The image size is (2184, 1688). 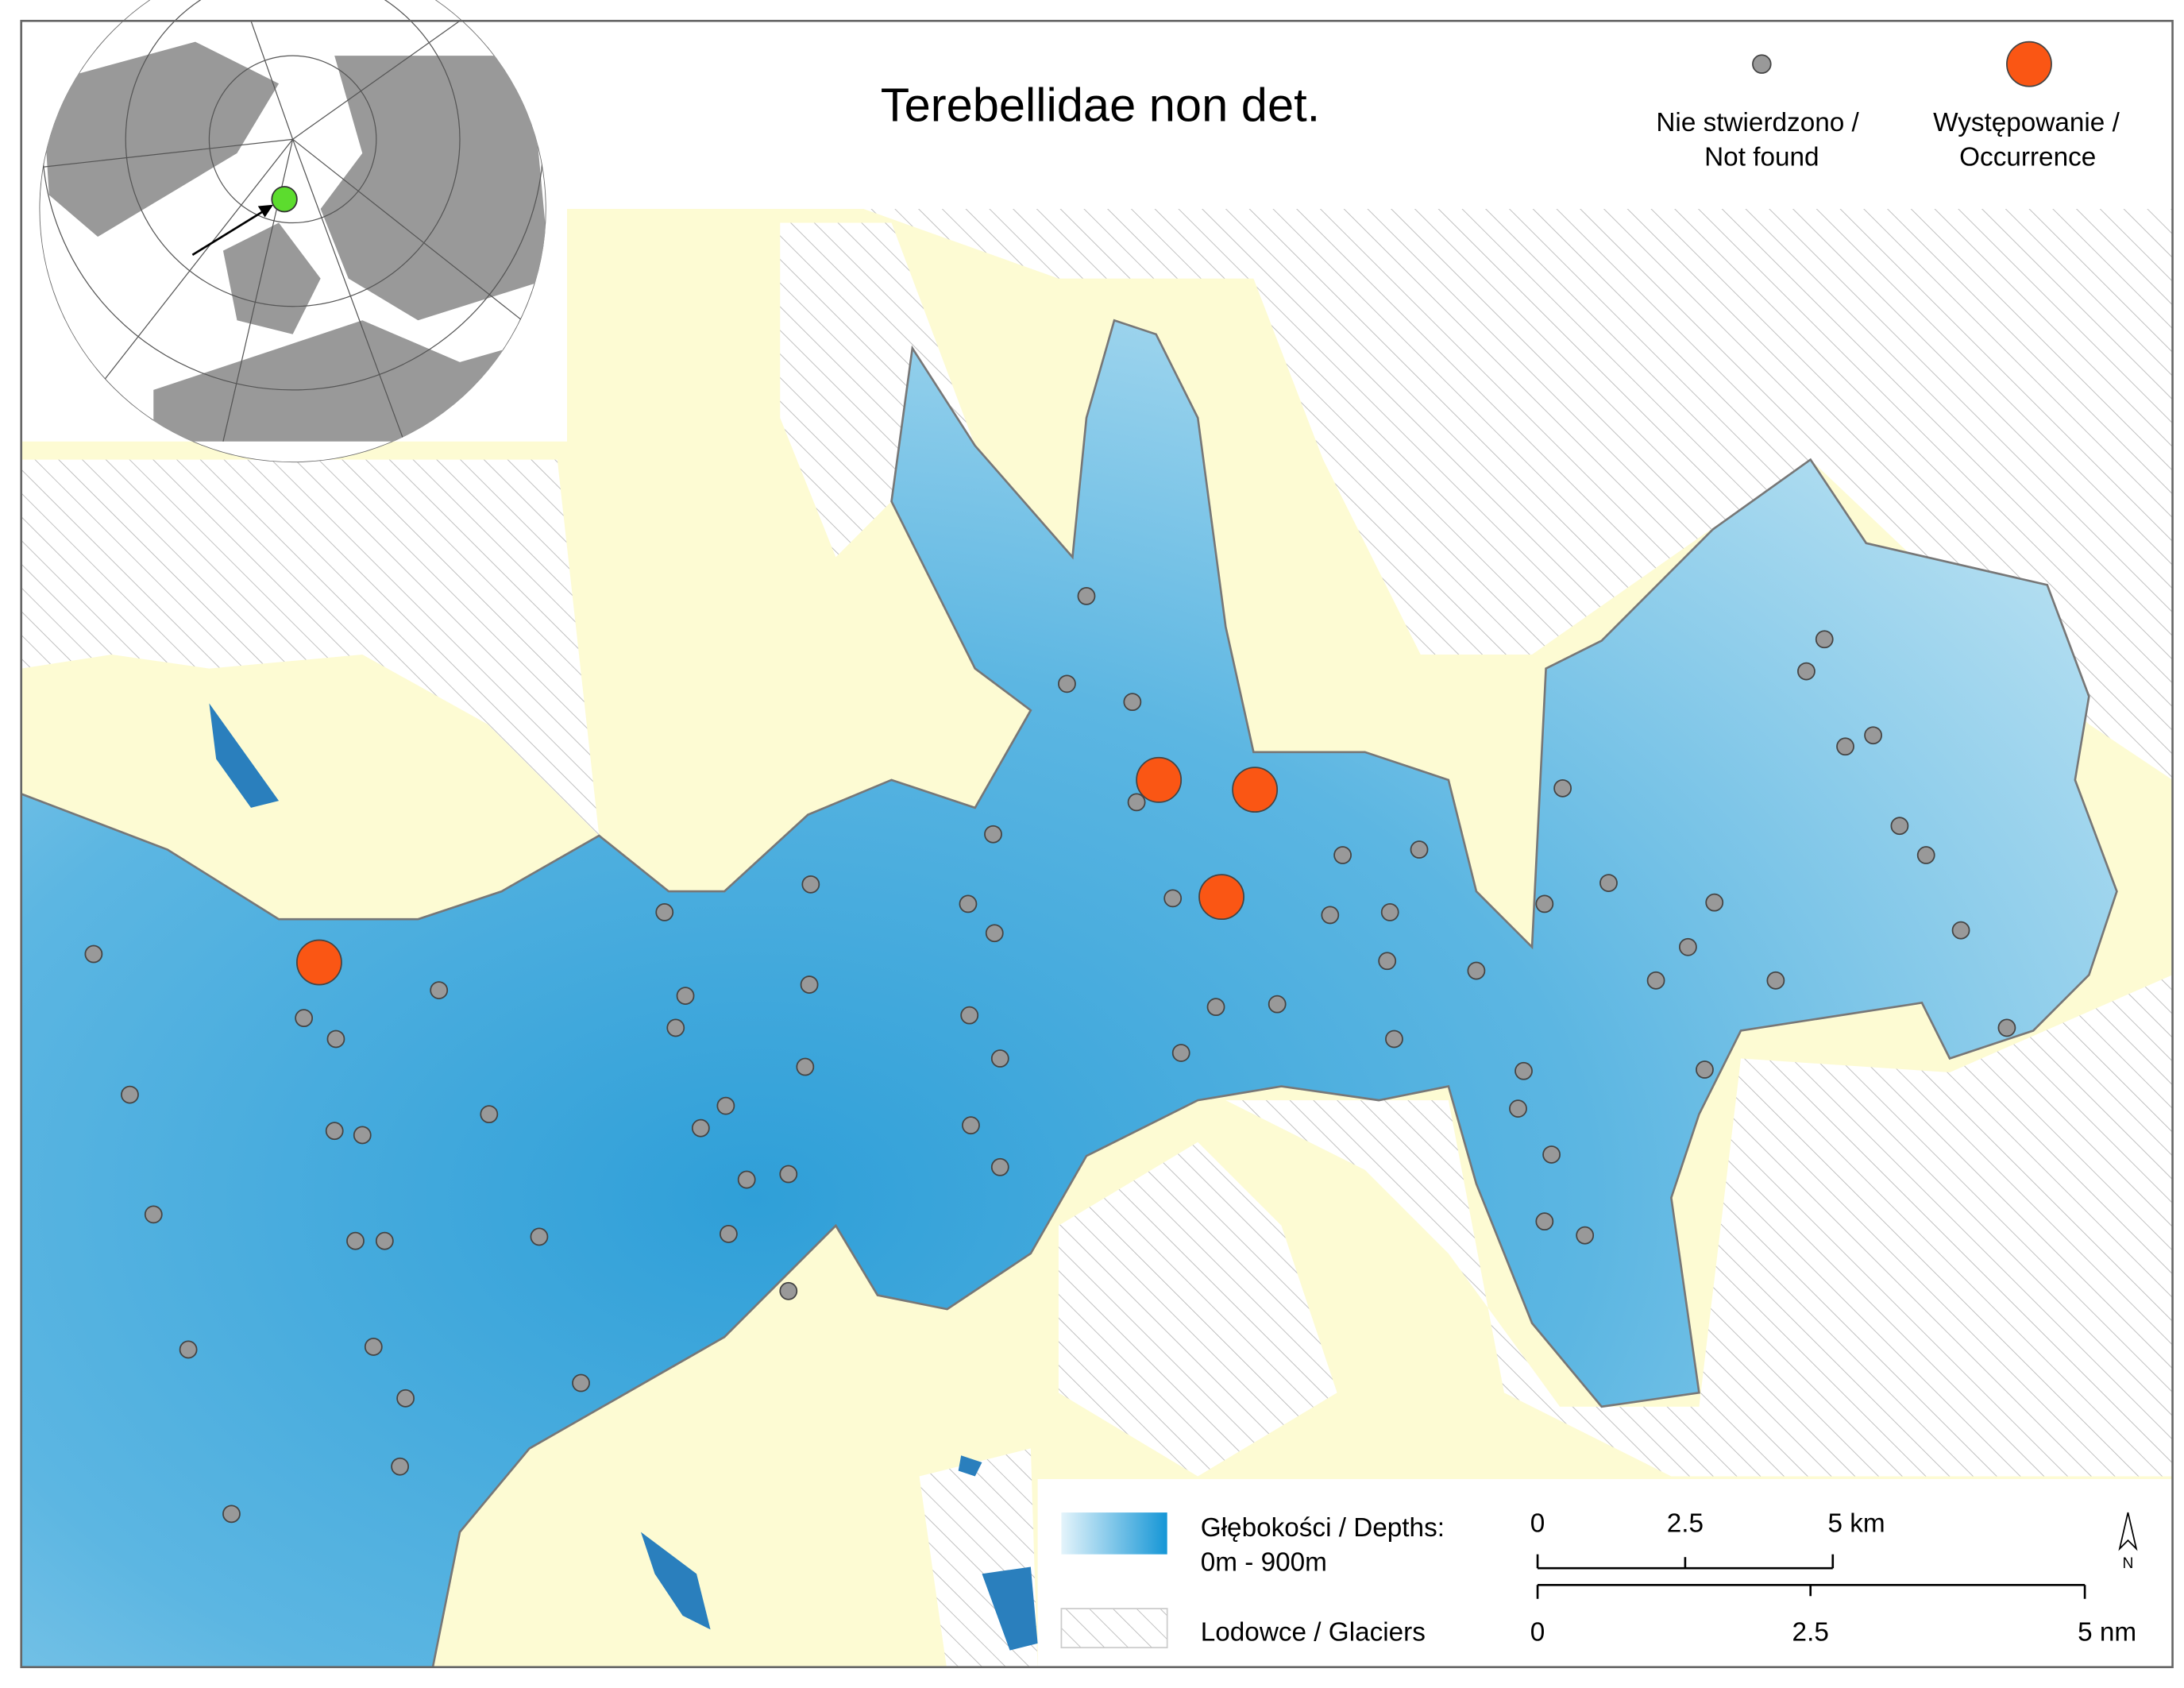 What do you see at coordinates (2029, 64) in the screenshot?
I see `legend-occurrence-symbol` at bounding box center [2029, 64].